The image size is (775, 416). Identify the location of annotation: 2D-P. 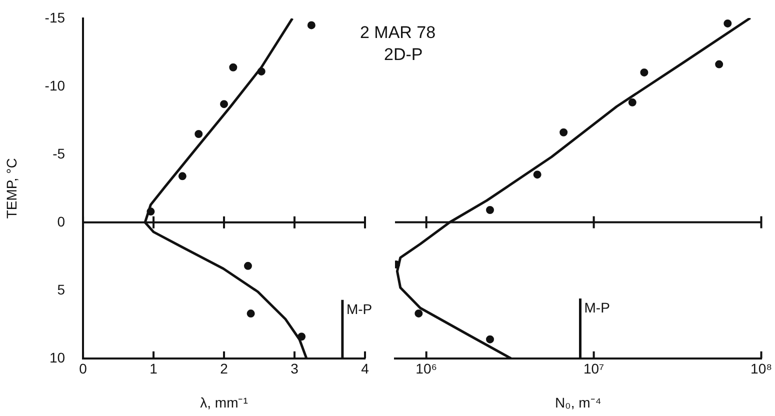
(403, 55).